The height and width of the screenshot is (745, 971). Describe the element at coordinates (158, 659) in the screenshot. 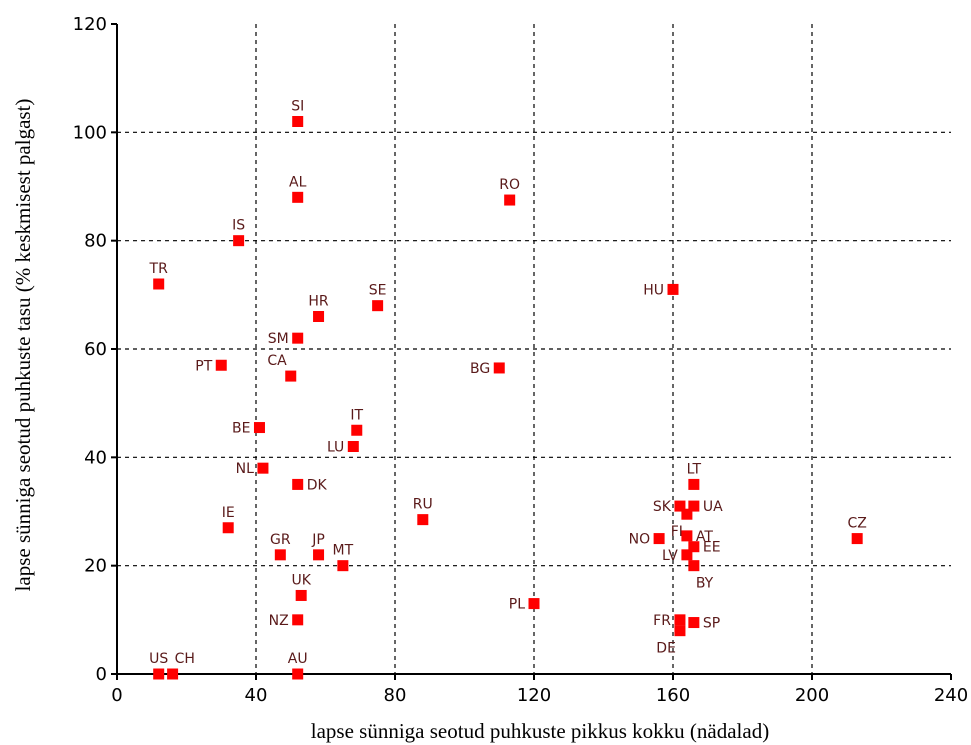

I see `point-label-us: US` at that location.